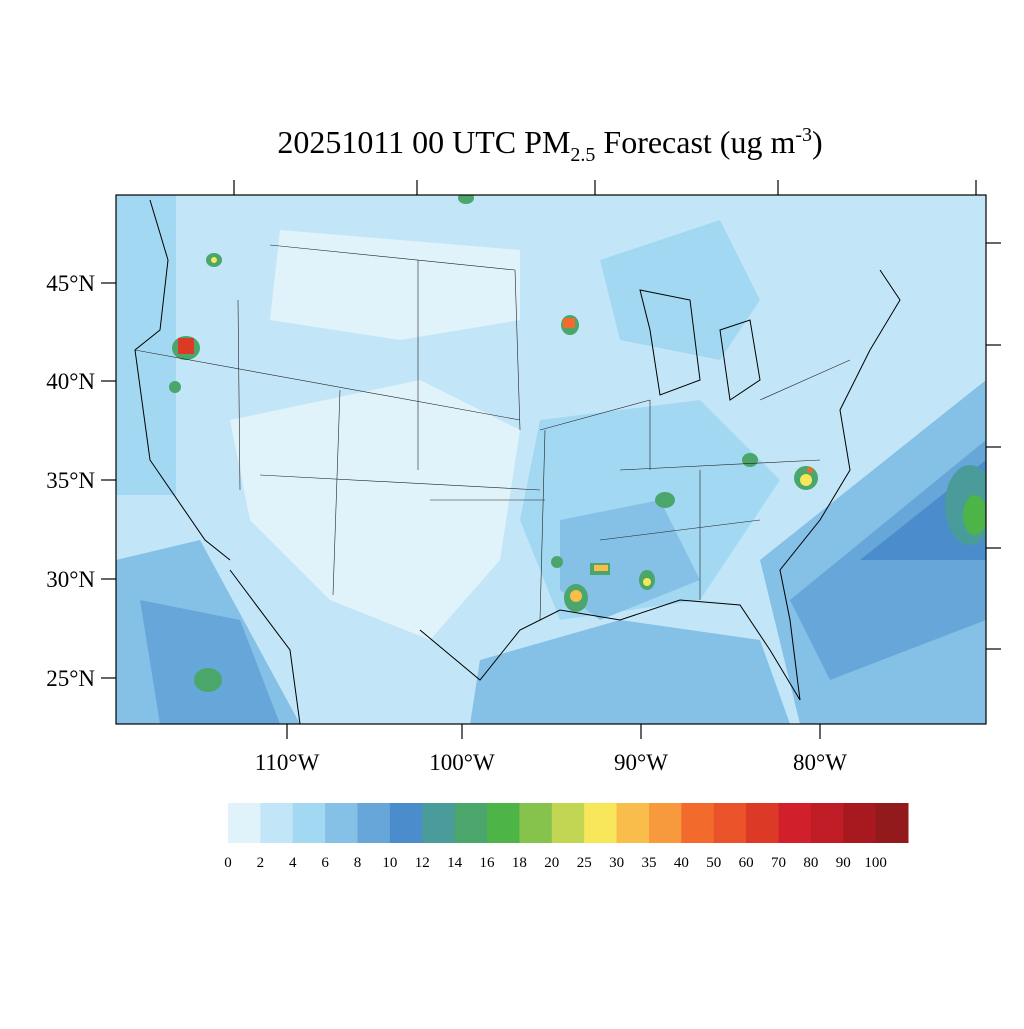  What do you see at coordinates (519, 863) in the screenshot?
I see `colorbar-label: 18` at bounding box center [519, 863].